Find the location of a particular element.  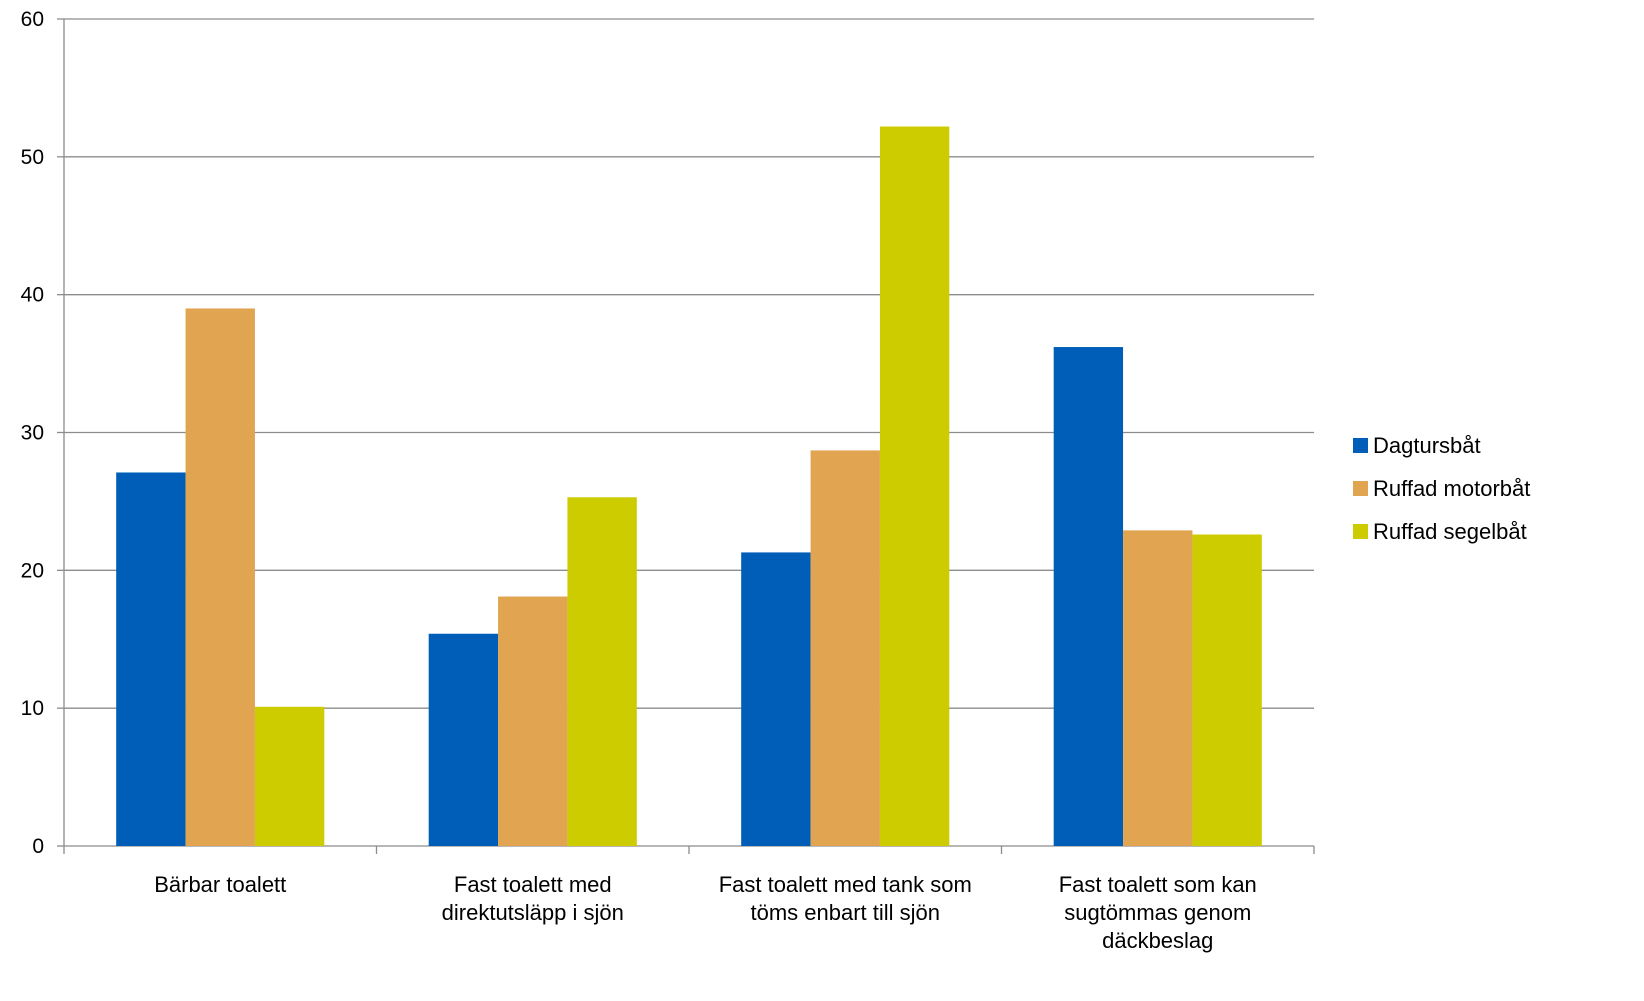

legend-label: Ruffad segelbåt is located at coordinates (1450, 531).